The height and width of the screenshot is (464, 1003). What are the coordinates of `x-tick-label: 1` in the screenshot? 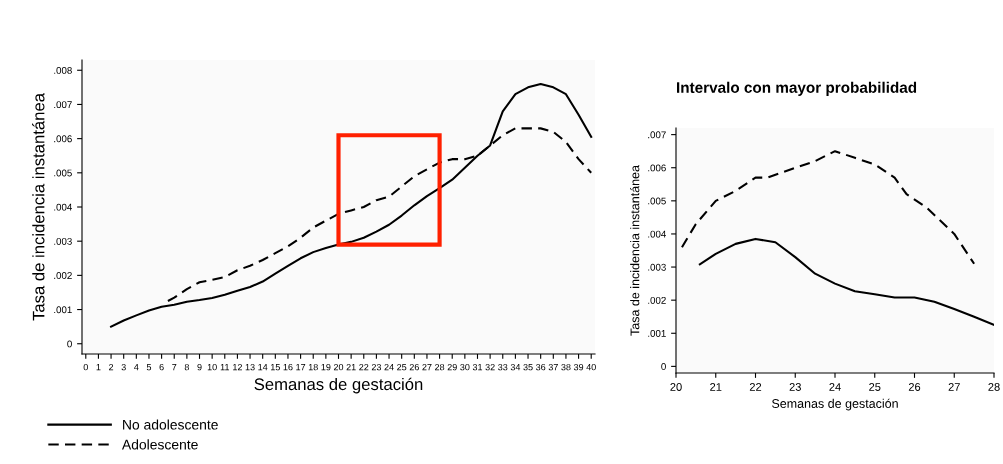 It's located at (98, 367).